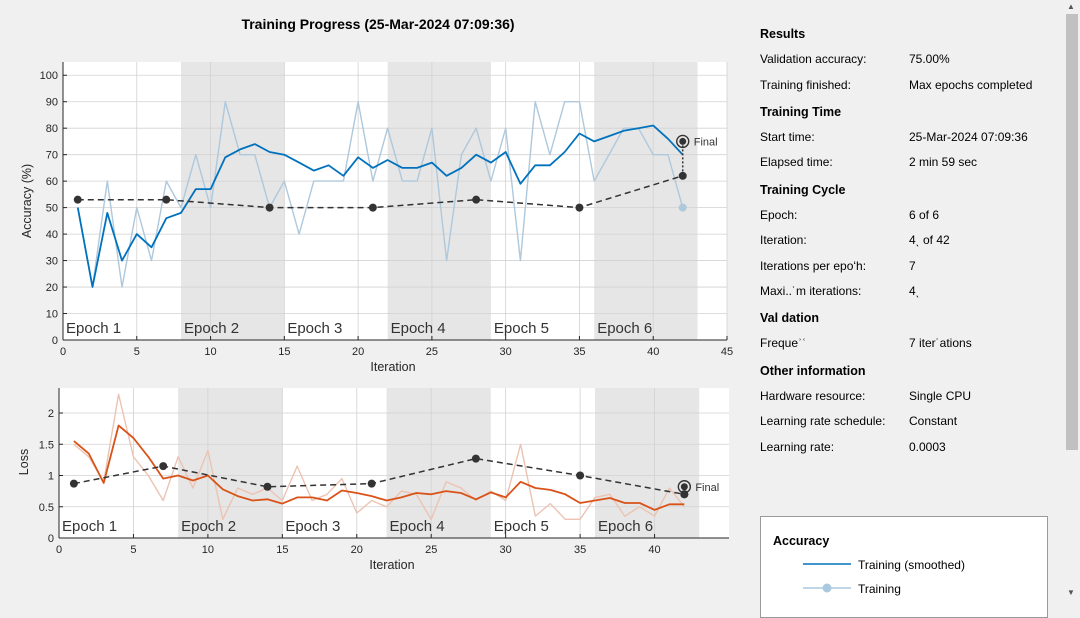 This screenshot has width=1080, height=618. I want to click on legend-label-training: Training, so click(879, 589).